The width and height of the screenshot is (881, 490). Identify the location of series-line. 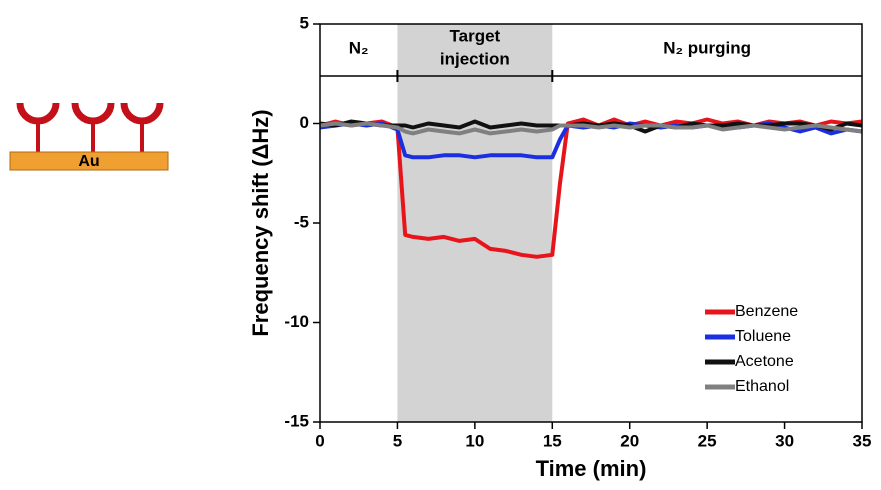
(591, 128).